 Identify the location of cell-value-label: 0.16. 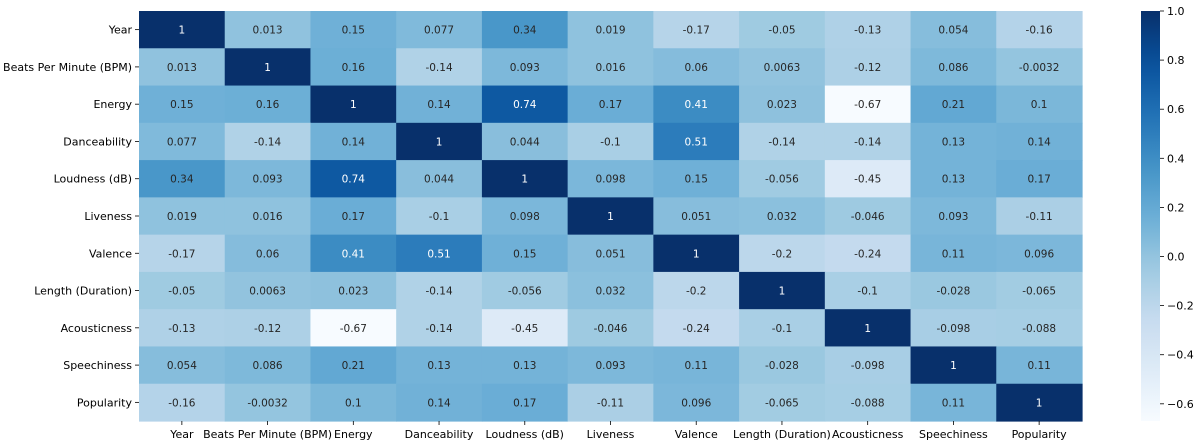
(354, 68).